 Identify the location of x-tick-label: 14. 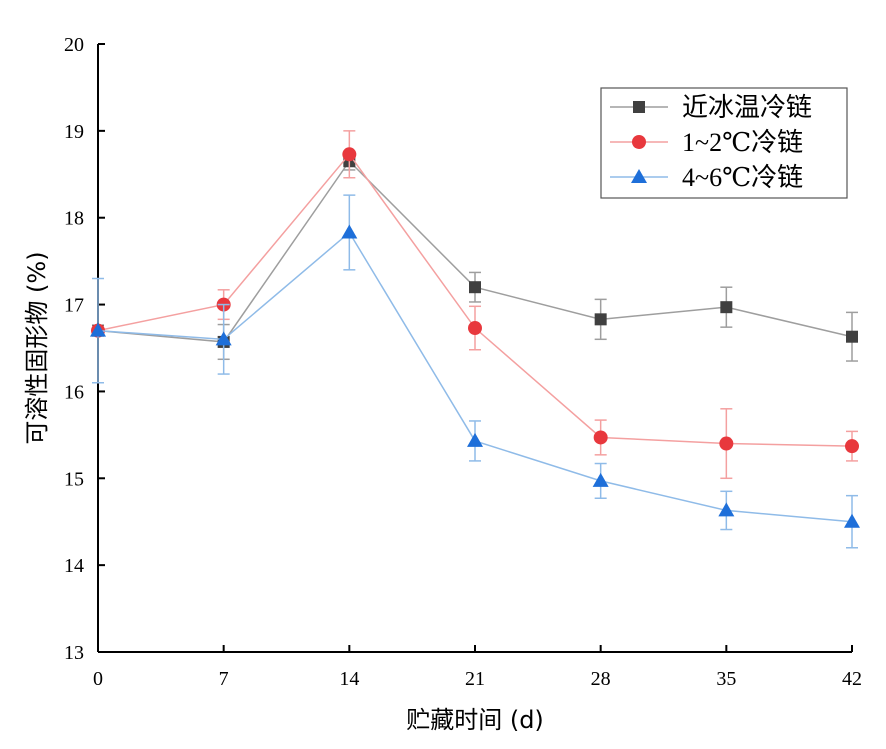
(349, 679).